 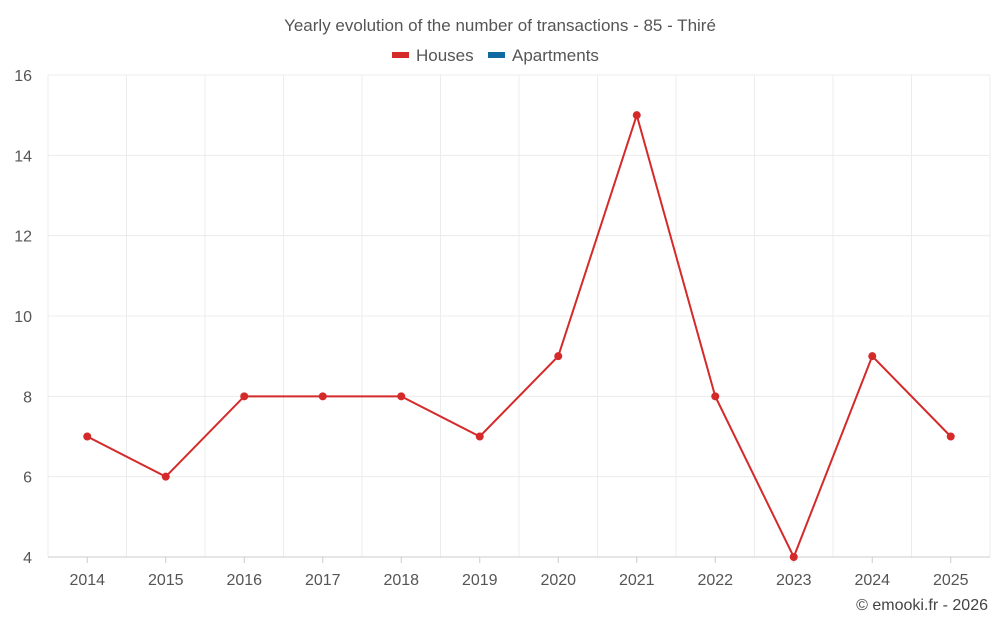 I want to click on legend-item-houses: Houses, so click(x=433, y=55).